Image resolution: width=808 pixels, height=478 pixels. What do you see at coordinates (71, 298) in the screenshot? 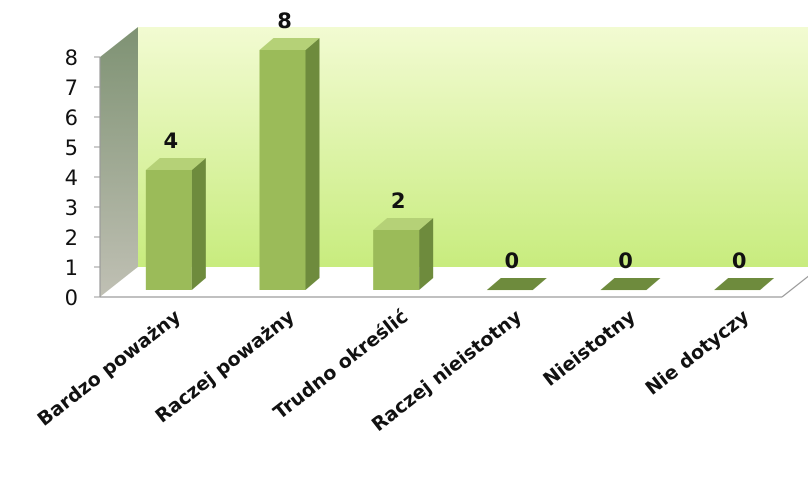
I see `y-tick-label: 0` at bounding box center [71, 298].